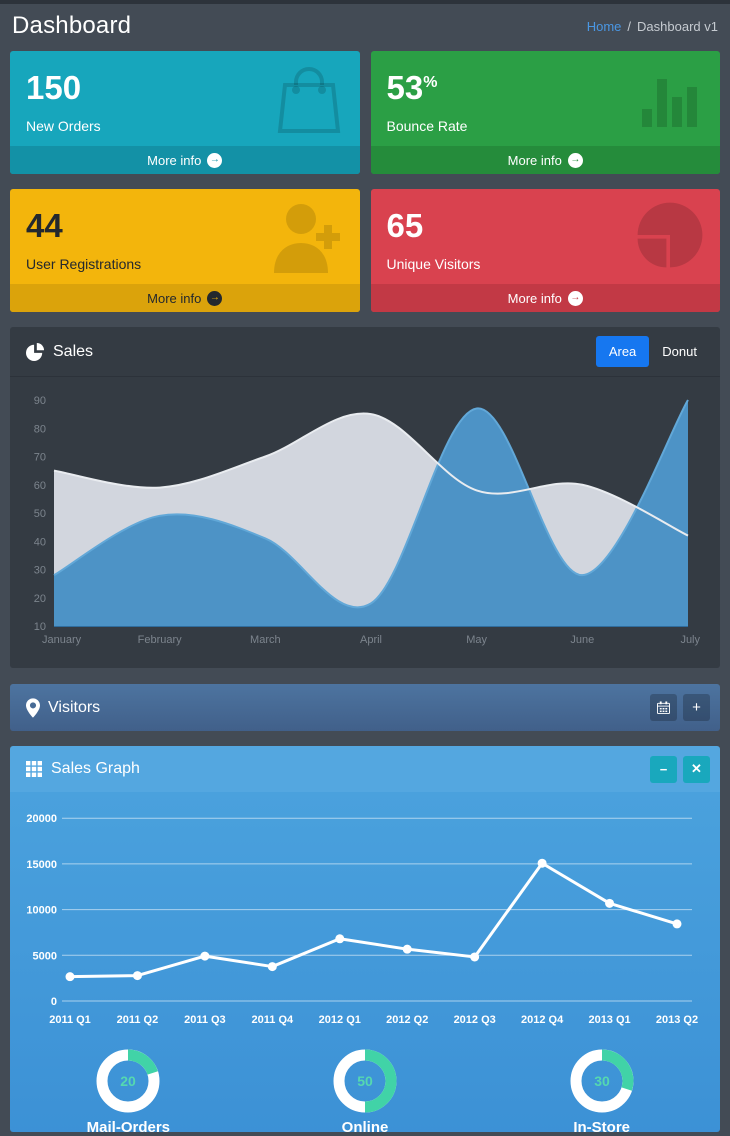 This screenshot has width=730, height=1136. I want to click on panel-title: Sales, so click(73, 351).